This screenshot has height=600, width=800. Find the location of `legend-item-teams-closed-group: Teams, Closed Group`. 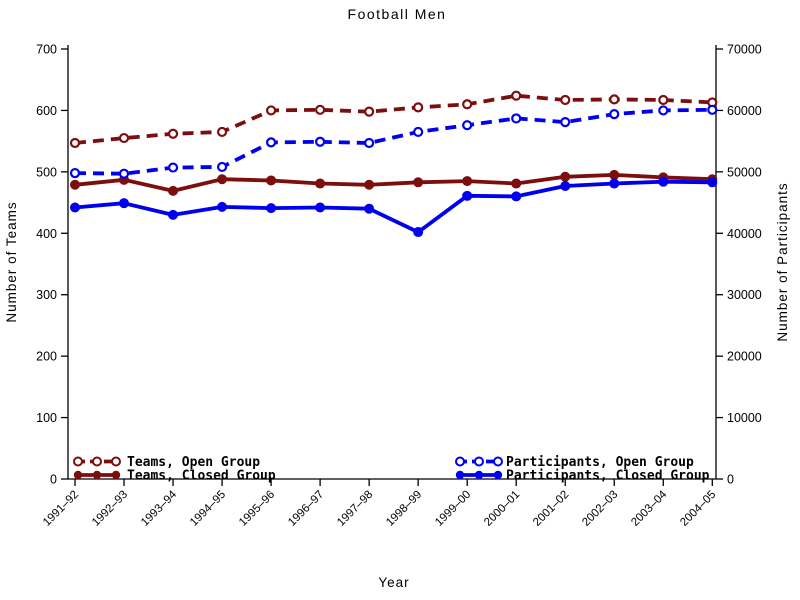

legend-item-teams-closed-group: Teams, Closed Group is located at coordinates (174, 476).